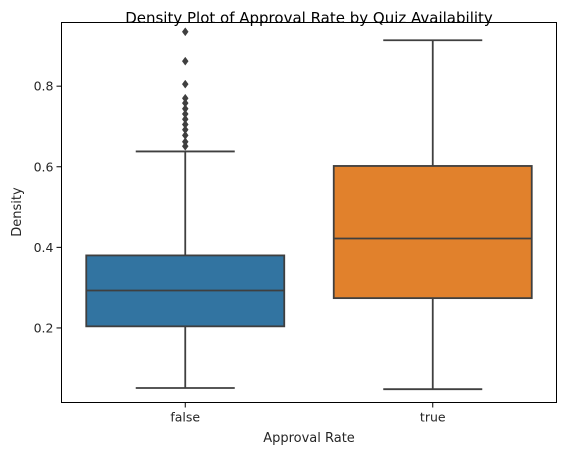 The width and height of the screenshot is (567, 455). What do you see at coordinates (48, 207) in the screenshot?
I see `y-axis: 0.2 0.4 0.6 0.8` at bounding box center [48, 207].